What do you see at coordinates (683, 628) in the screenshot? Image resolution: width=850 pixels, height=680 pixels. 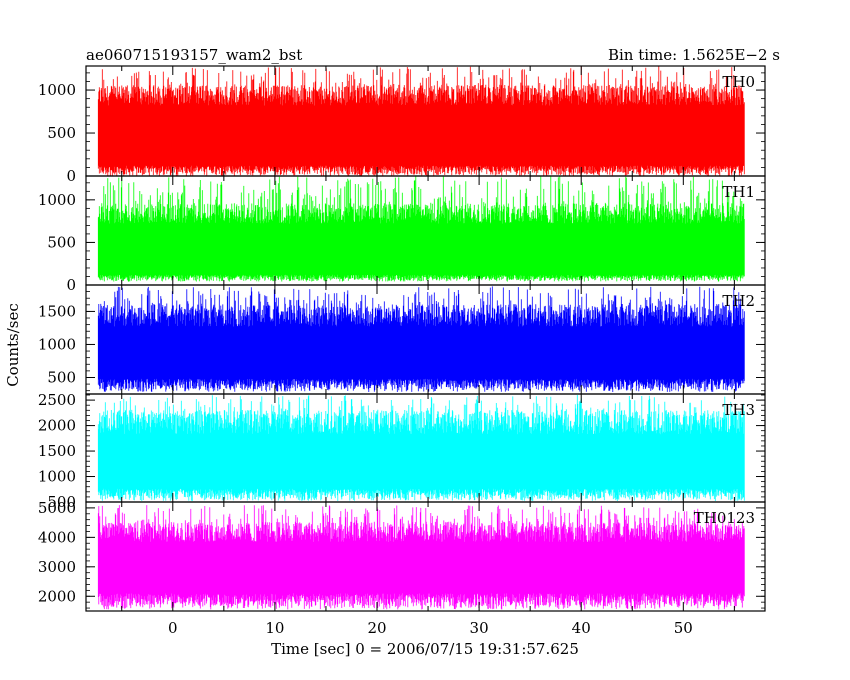 I see `x-tick-label: 50` at bounding box center [683, 628].